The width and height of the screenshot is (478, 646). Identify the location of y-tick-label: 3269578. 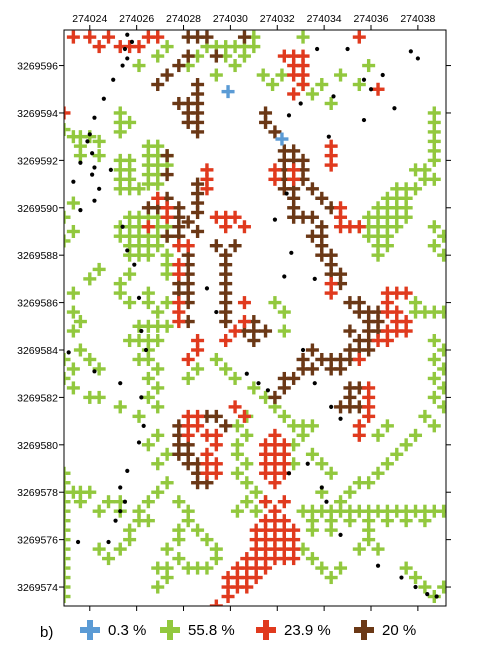
(37, 493).